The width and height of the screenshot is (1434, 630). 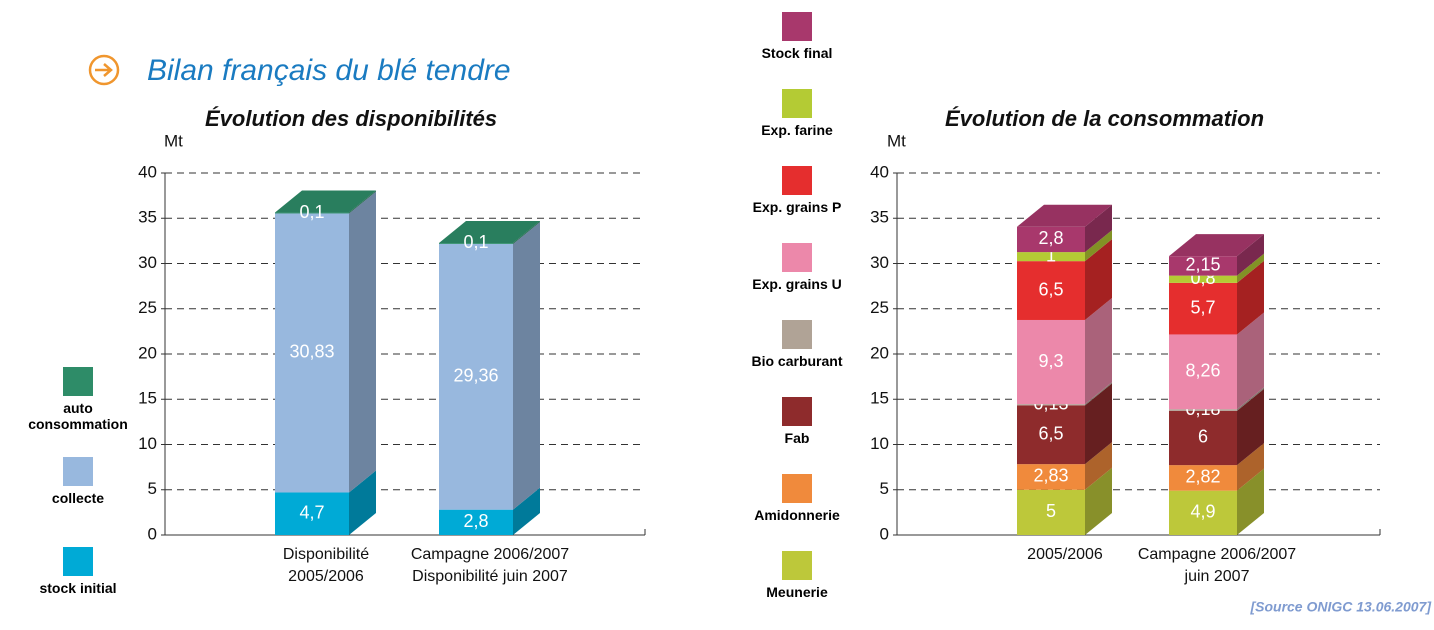 I want to click on legend-label: Stock final, so click(x=797, y=53).